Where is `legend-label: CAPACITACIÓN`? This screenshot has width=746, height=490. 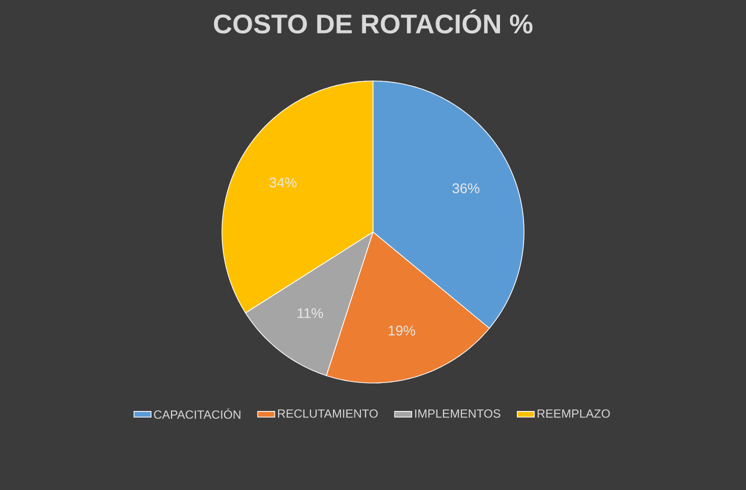 legend-label: CAPACITACIÓN is located at coordinates (197, 413).